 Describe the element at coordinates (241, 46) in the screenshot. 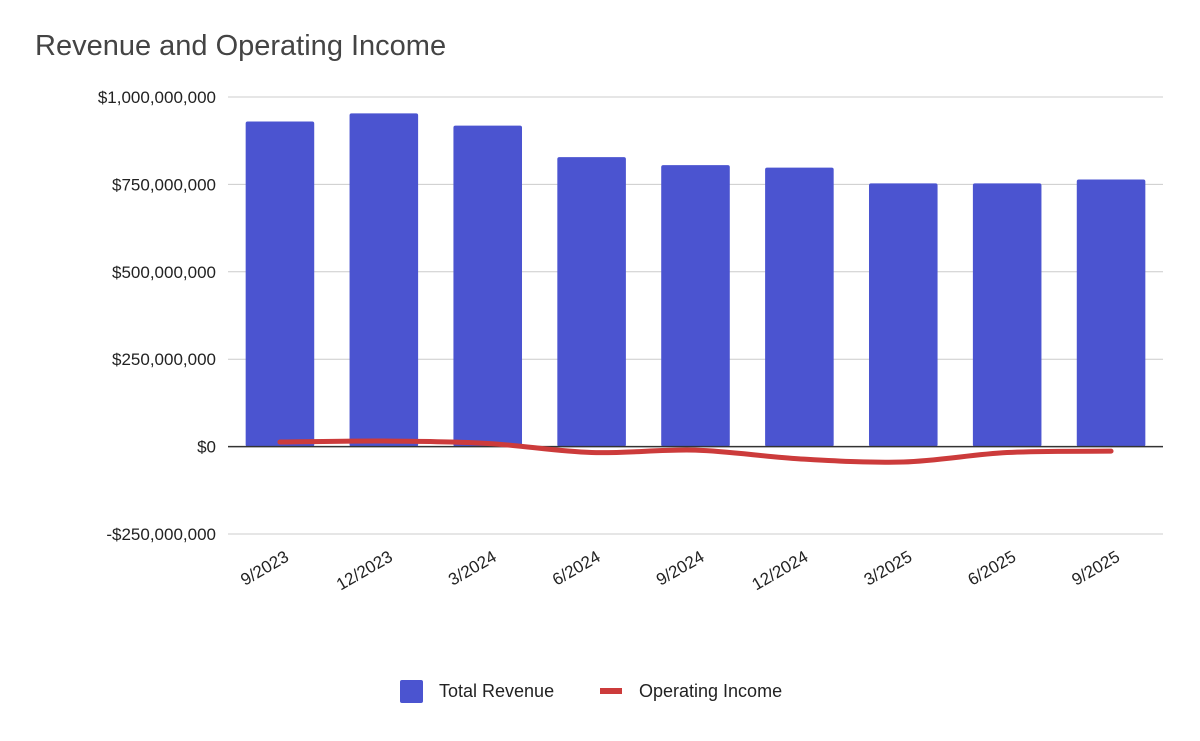

I see `chart-title: Revenue and Operating Income` at that location.